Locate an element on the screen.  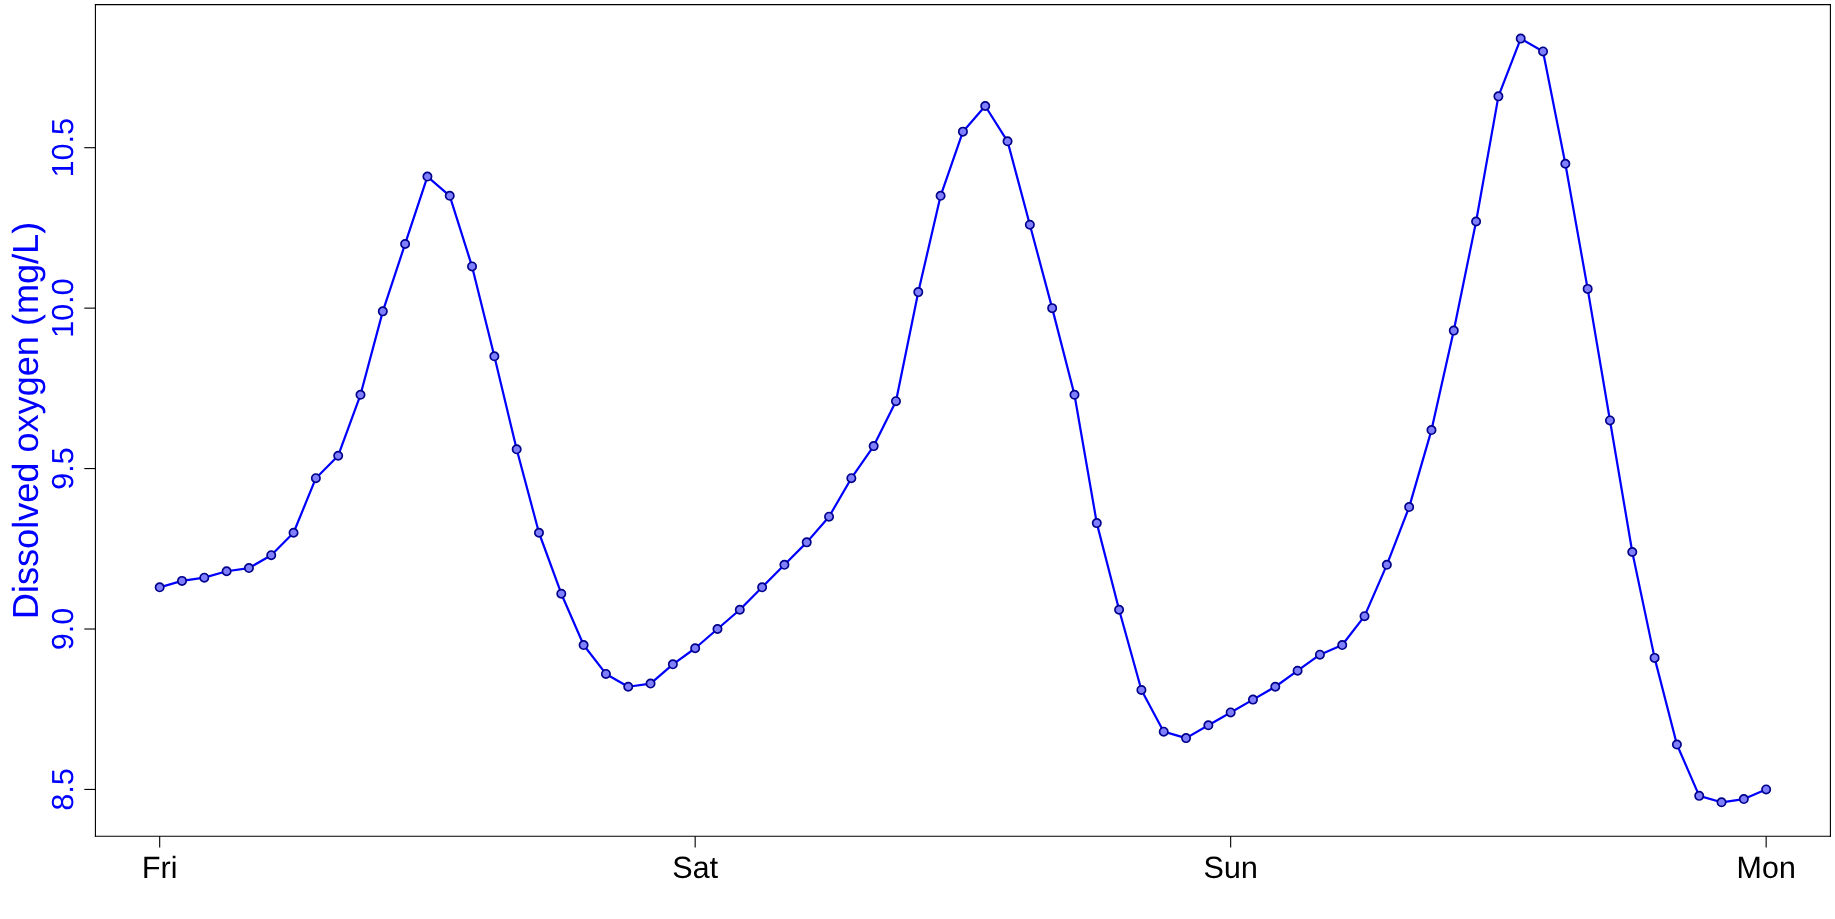
y-axis-title: Dissolved oxygen (mg/L) is located at coordinates (28, 420).